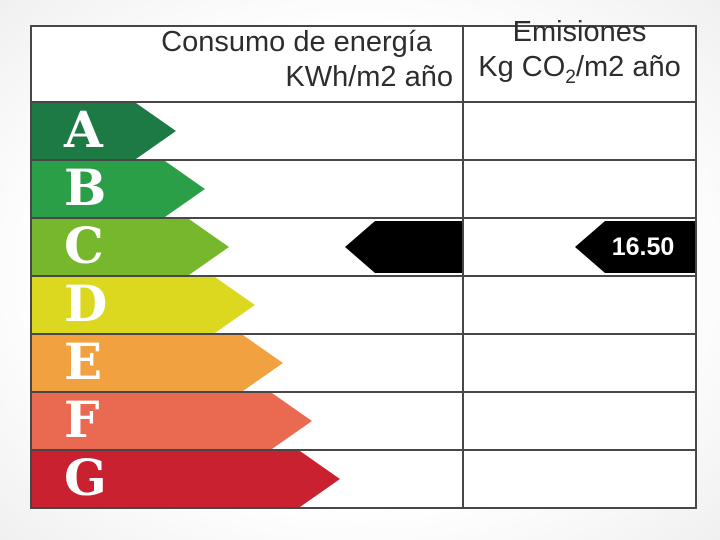 This screenshot has height=540, width=720. What do you see at coordinates (84, 245) in the screenshot?
I see `rating-letter: C` at bounding box center [84, 245].